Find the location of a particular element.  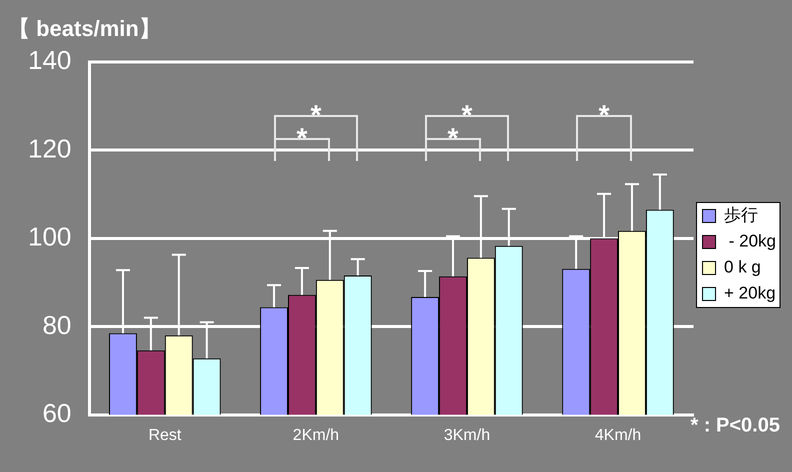

y-tick-label: 80 is located at coordinates (57, 325).